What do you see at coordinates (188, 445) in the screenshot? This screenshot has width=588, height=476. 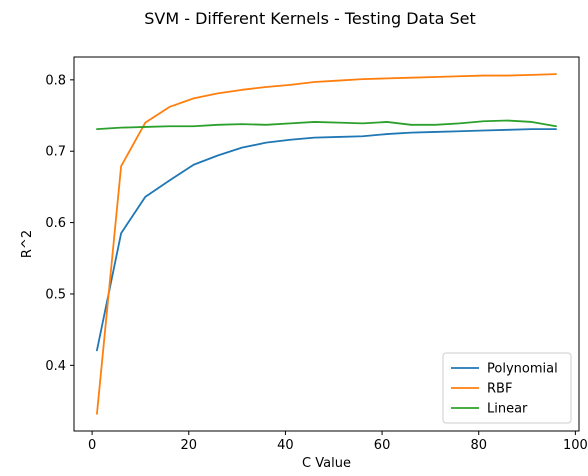 I see `x-tick-label: 20` at bounding box center [188, 445].